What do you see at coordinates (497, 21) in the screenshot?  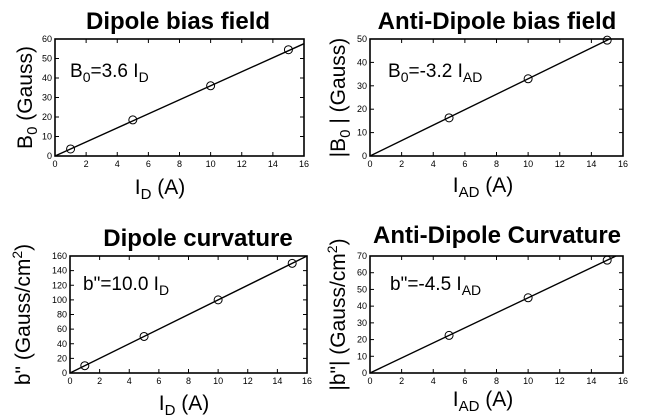 I see `chart-title: Anti-Dipole bias field` at bounding box center [497, 21].